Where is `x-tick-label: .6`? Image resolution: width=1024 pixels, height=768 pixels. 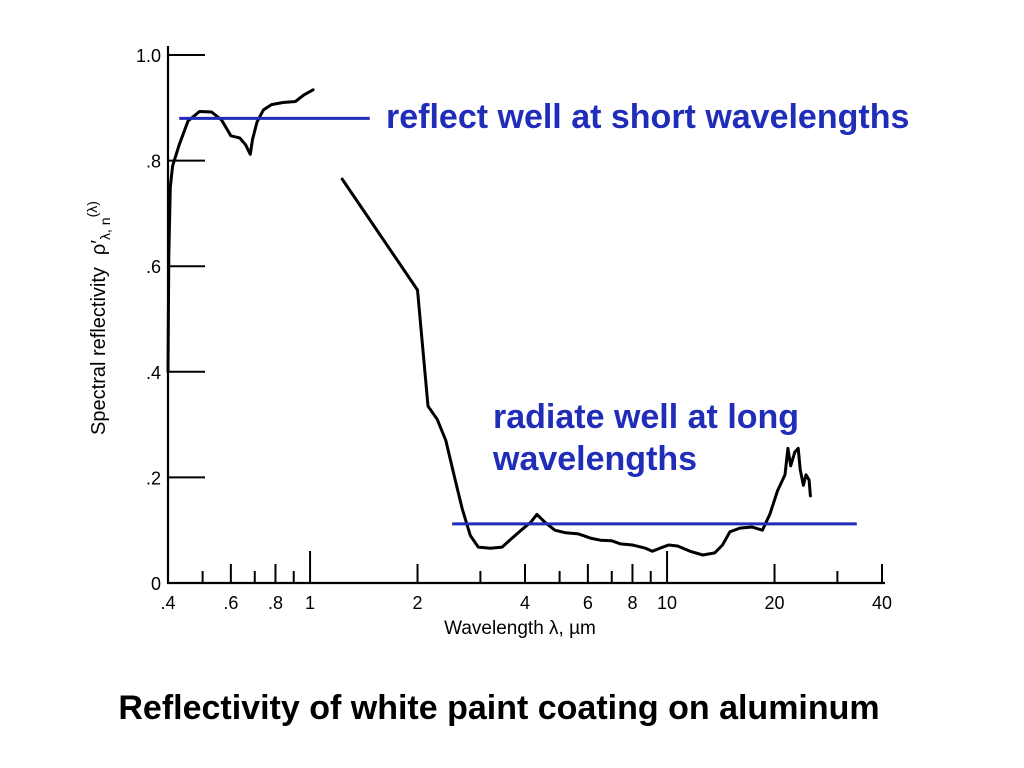 x-tick-label: .6 is located at coordinates (230, 603).